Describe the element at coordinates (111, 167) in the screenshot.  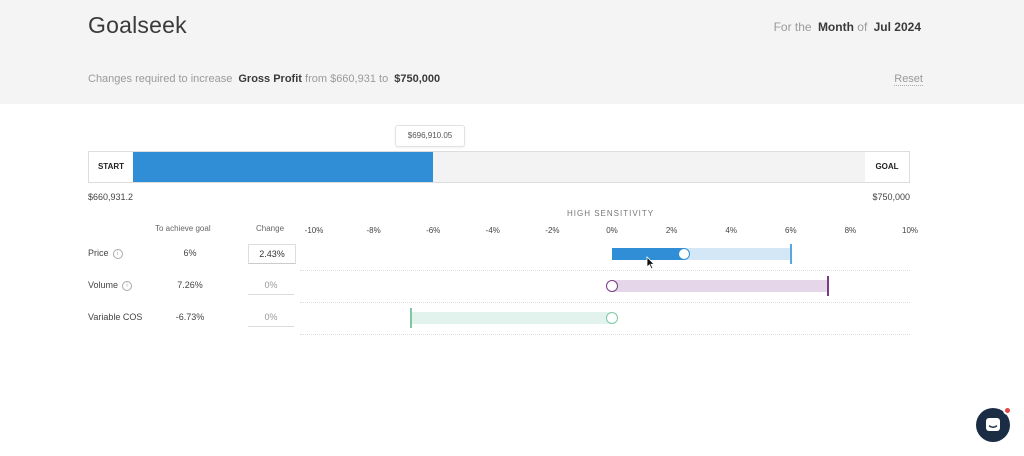
I see `start-label: START` at that location.